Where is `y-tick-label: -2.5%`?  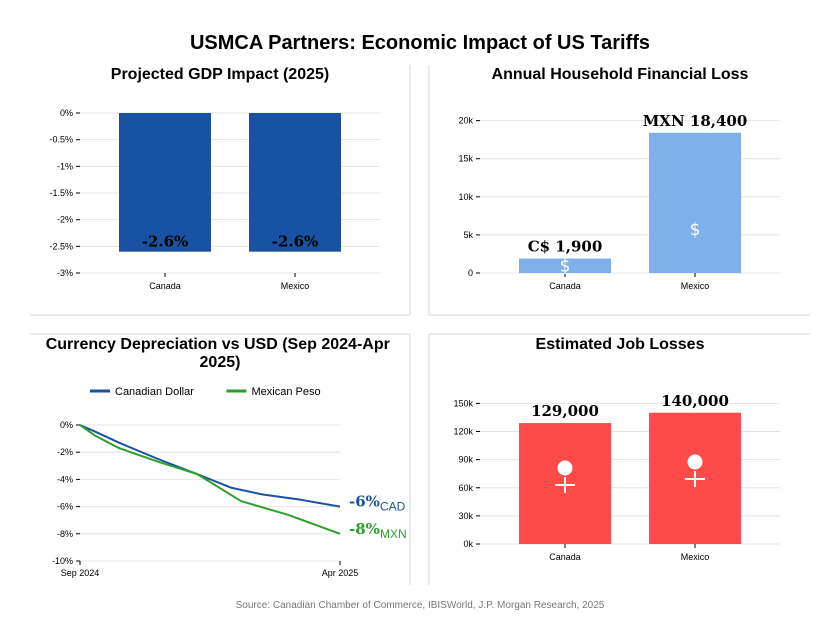
y-tick-label: -2.5% is located at coordinates (61, 246).